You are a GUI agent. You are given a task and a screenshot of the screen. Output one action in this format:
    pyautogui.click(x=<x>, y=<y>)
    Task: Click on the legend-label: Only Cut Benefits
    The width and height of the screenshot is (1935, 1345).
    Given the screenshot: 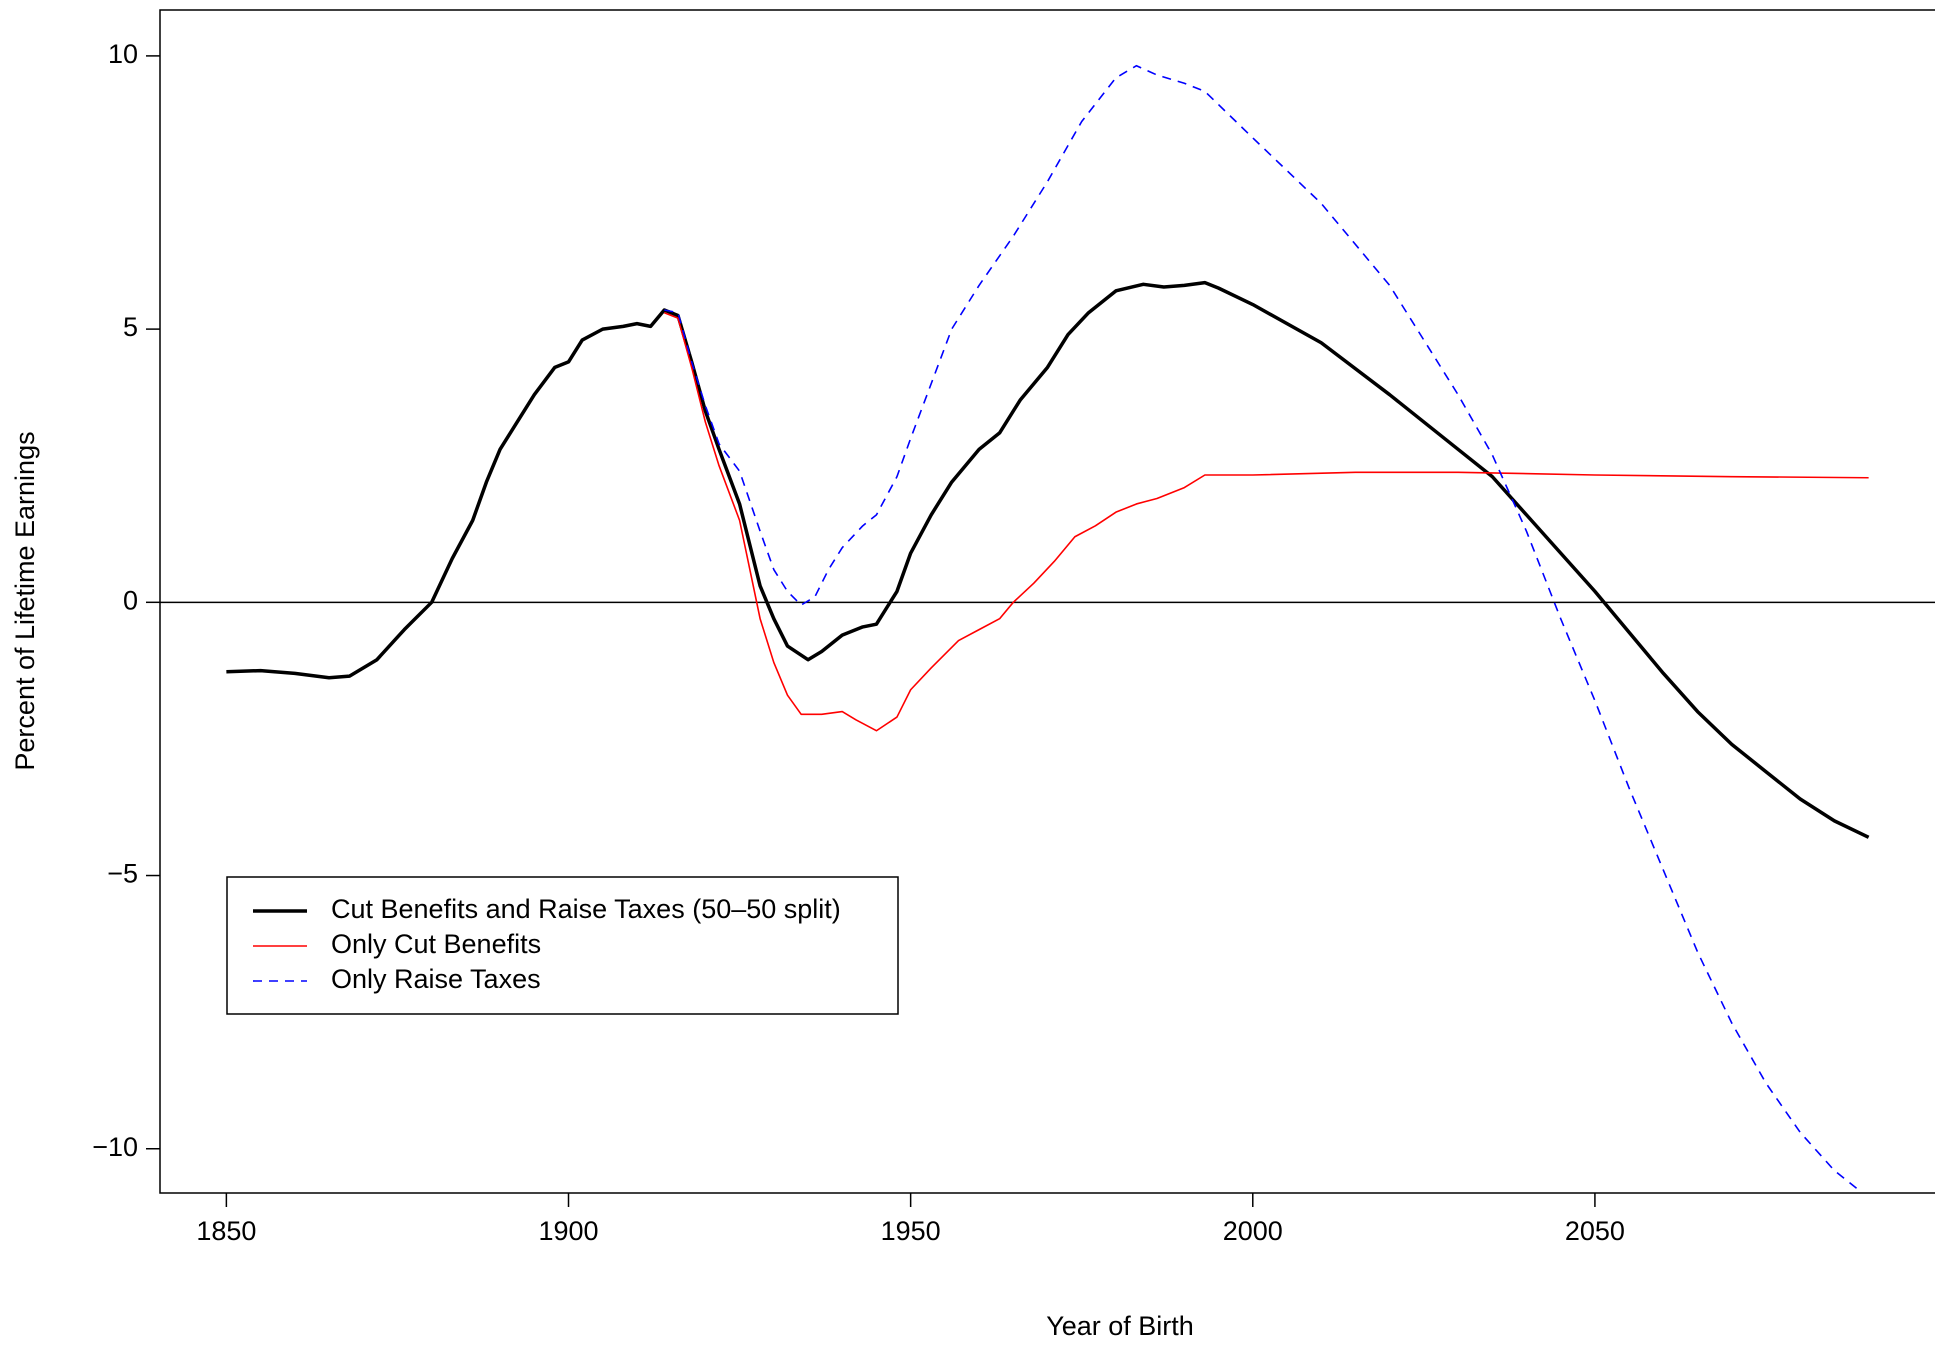 What is the action you would take?
    pyautogui.click(x=436, y=944)
    